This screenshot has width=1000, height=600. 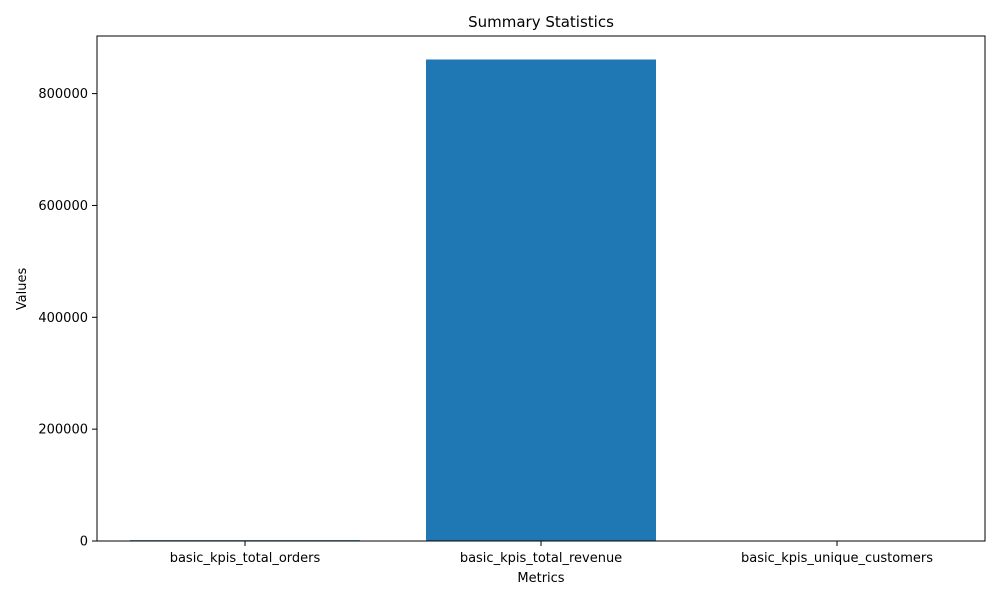 I want to click on x-tick-label: basic_kpis_total_orders, so click(x=245, y=558).